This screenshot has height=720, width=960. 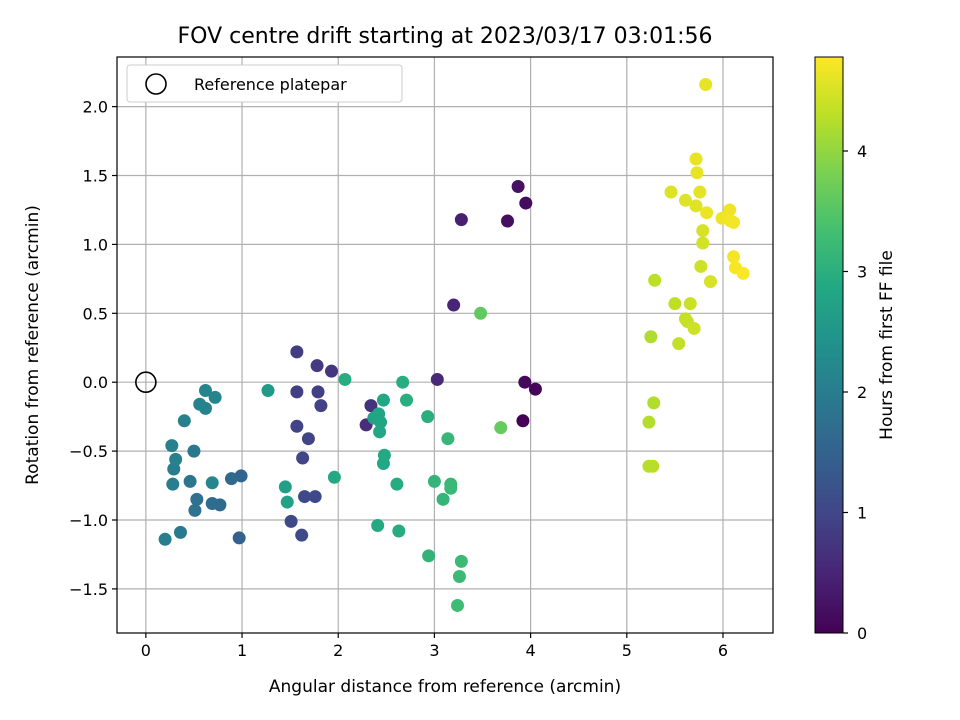 I want to click on colorbar-tick-label: 1, so click(x=862, y=512).